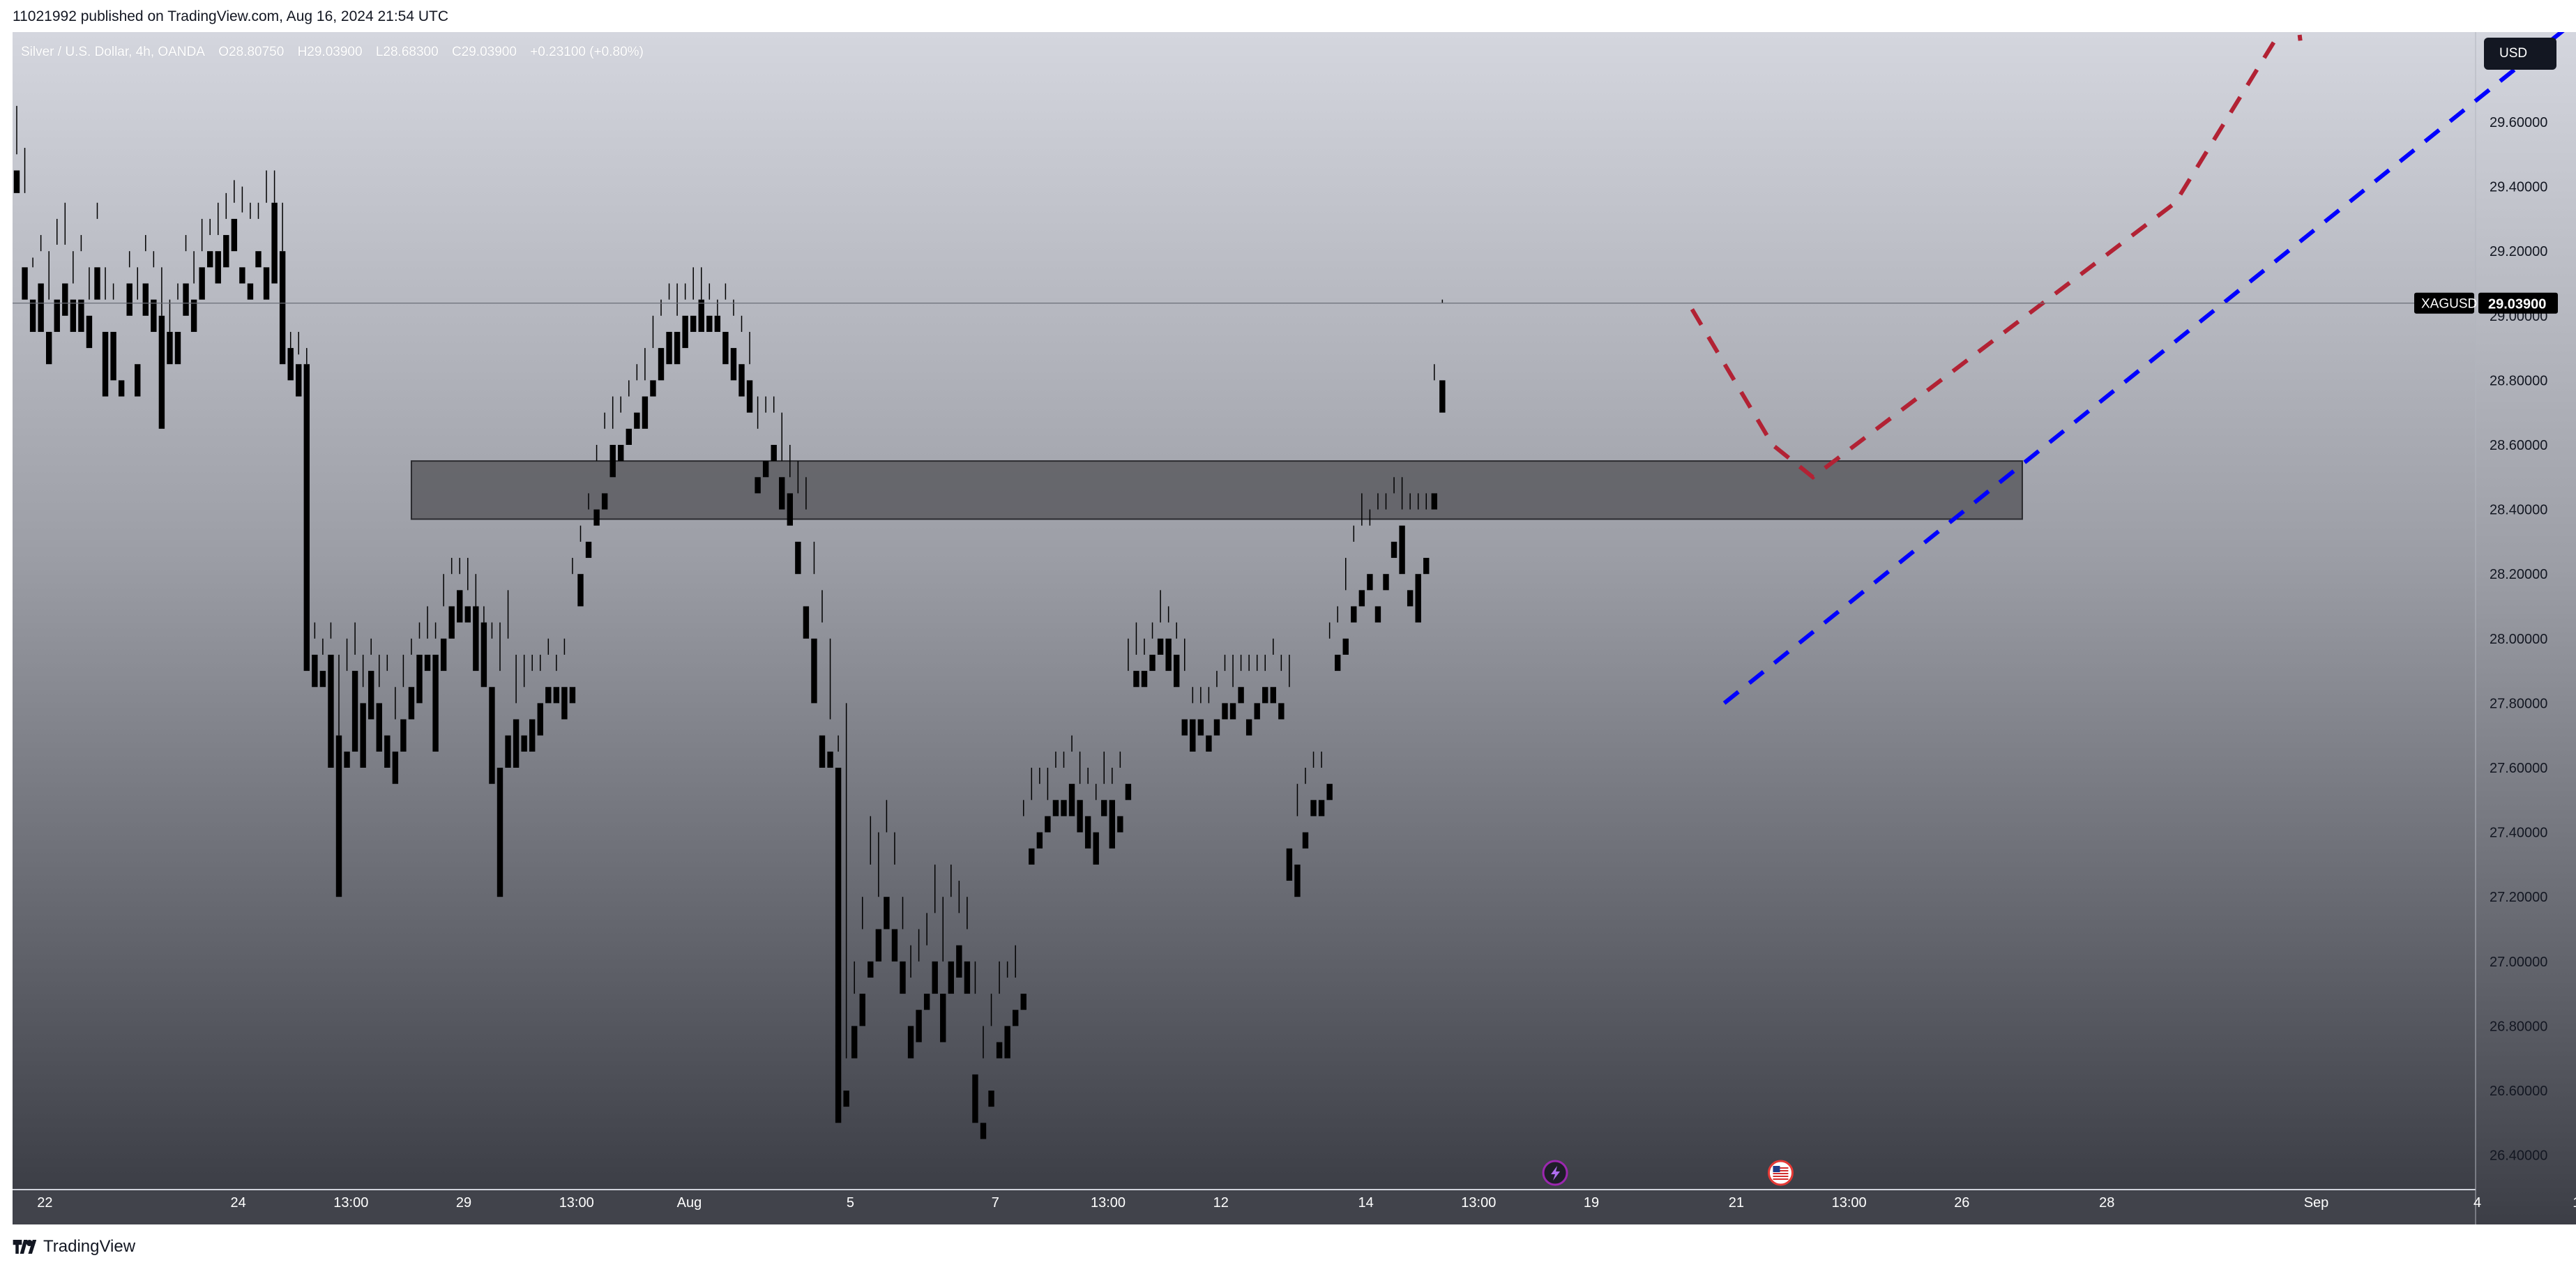 The image size is (2576, 1267). Describe the element at coordinates (2518, 1026) in the screenshot. I see `y-tick-label: 26.80000` at that location.